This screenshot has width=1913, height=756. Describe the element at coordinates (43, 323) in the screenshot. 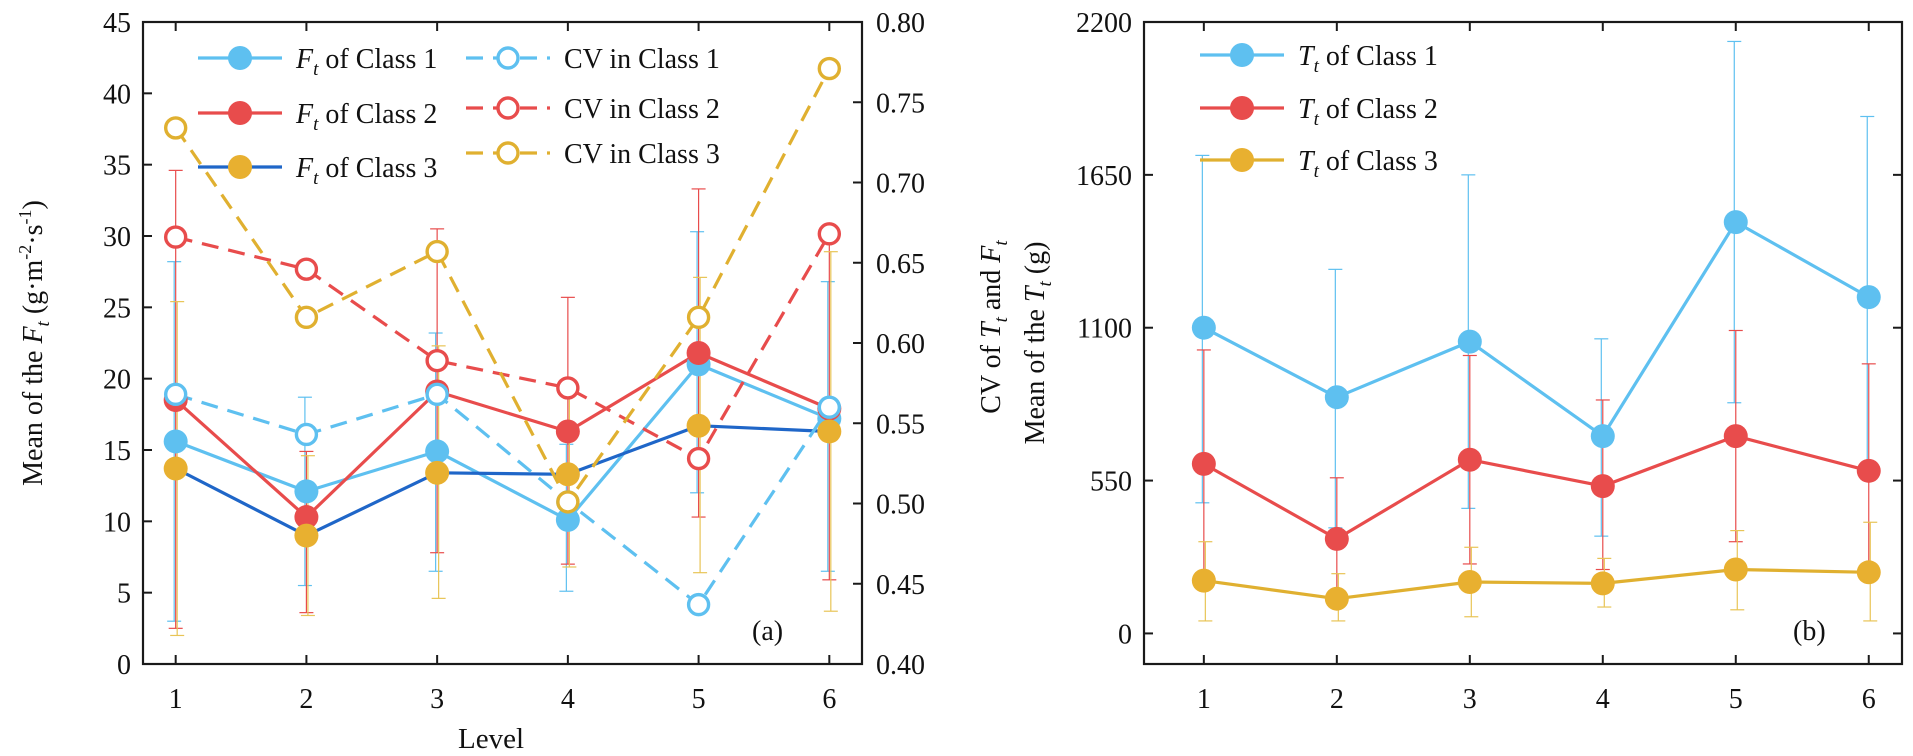

I see `panel-a-y-label-sub: t` at that location.